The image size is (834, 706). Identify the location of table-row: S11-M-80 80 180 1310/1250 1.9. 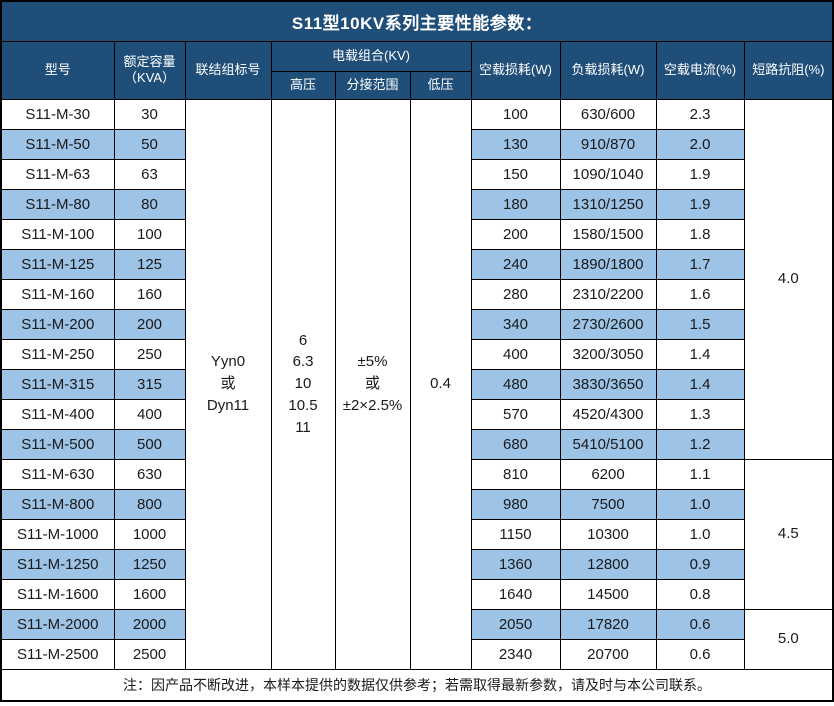
(416, 204).